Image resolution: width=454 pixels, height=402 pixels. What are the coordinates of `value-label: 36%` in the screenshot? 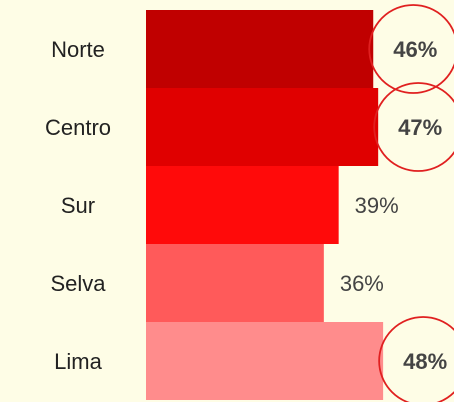 It's located at (362, 283).